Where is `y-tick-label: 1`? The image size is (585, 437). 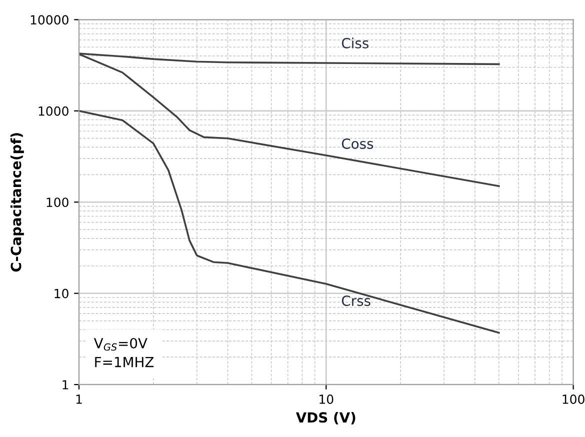
y-tick-label: 1 is located at coordinates (65, 385).